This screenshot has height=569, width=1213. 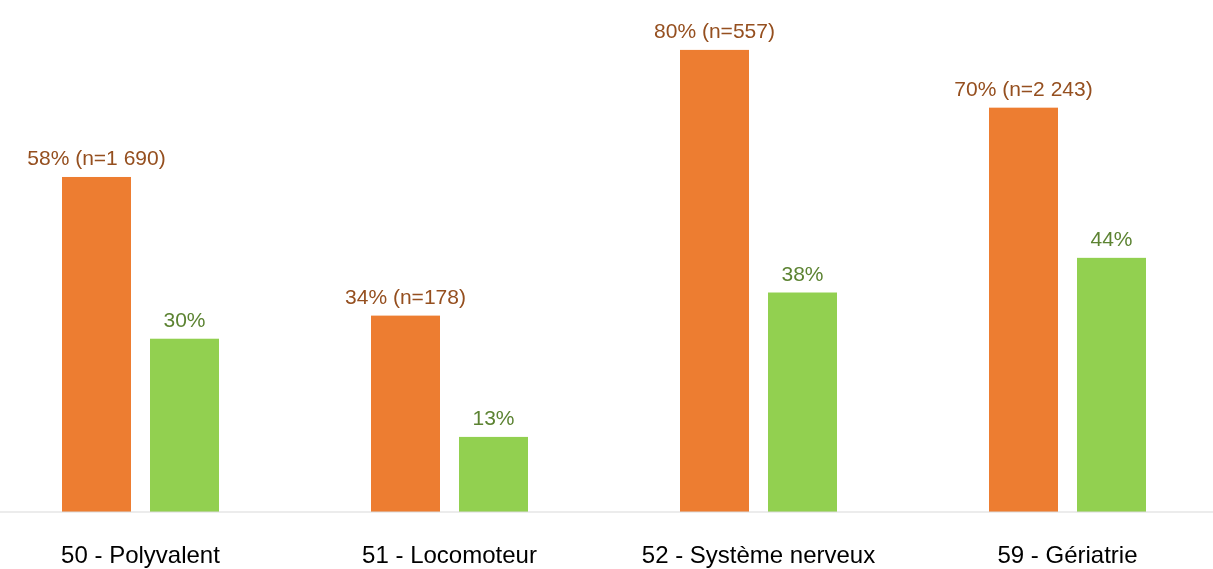 I want to click on x-tick-label: 51 - Locomoteur, so click(x=449, y=554).